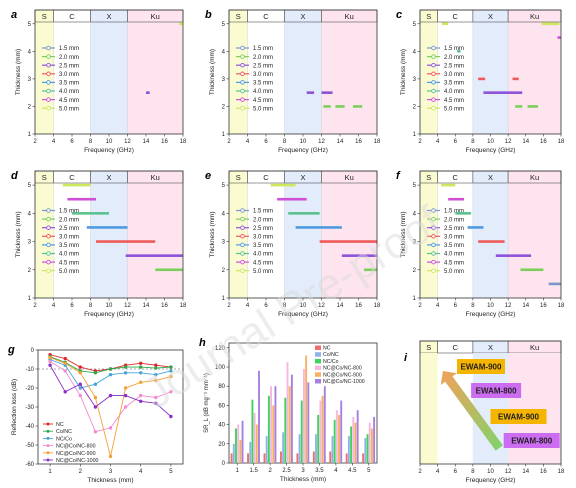  I want to click on legend-label: NC/Co, so click(64, 439).